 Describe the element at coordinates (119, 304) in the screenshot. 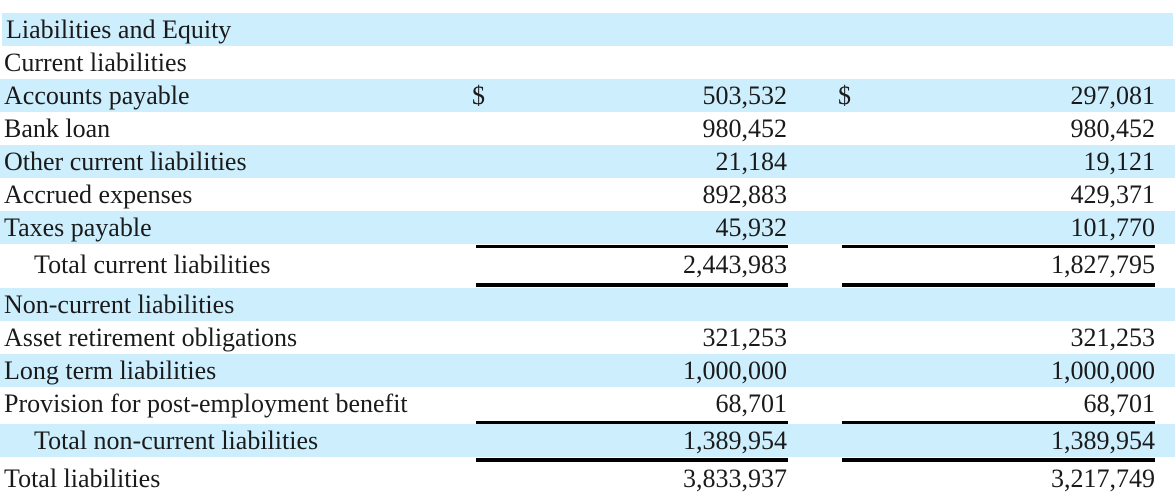

I see `section-heading: Non-current liabilities` at that location.